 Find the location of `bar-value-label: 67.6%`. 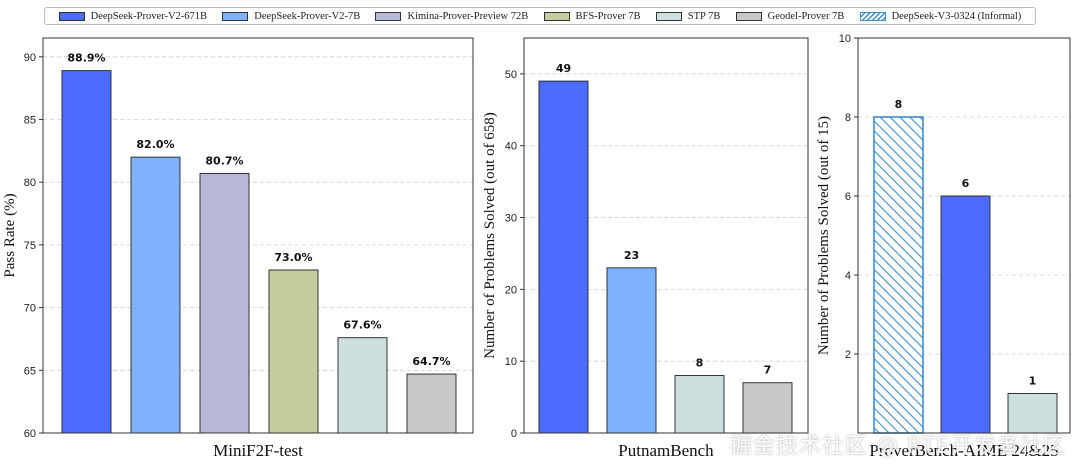

bar-value-label: 67.6% is located at coordinates (362, 325).